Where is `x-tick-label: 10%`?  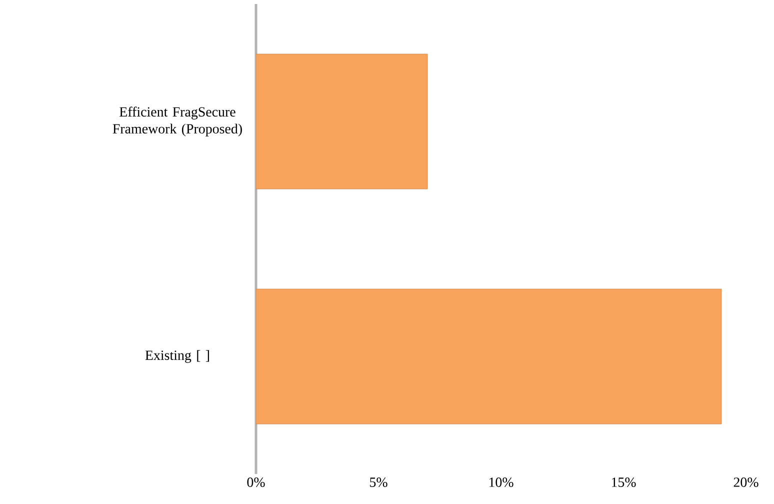
x-tick-label: 10% is located at coordinates (501, 482).